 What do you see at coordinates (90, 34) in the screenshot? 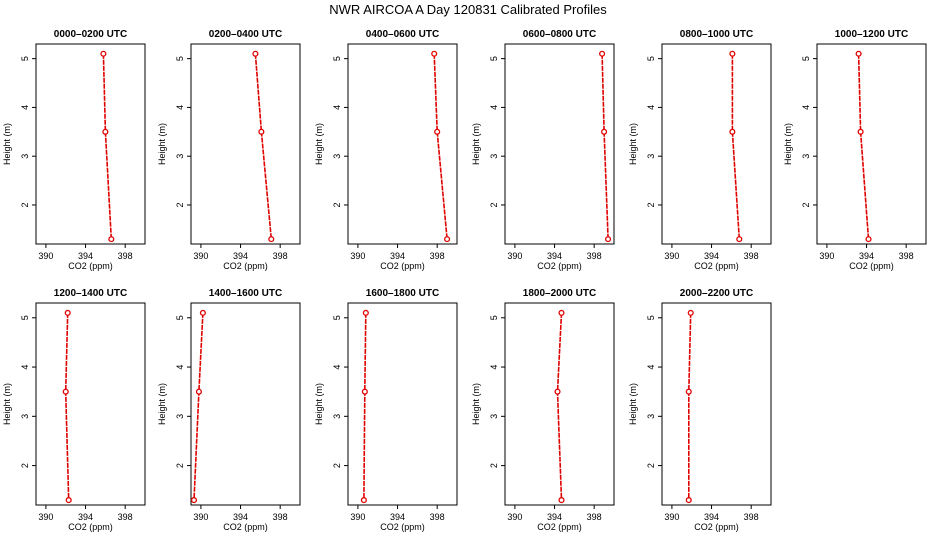
I see `panel-title: 0000–0200 UTC` at bounding box center [90, 34].